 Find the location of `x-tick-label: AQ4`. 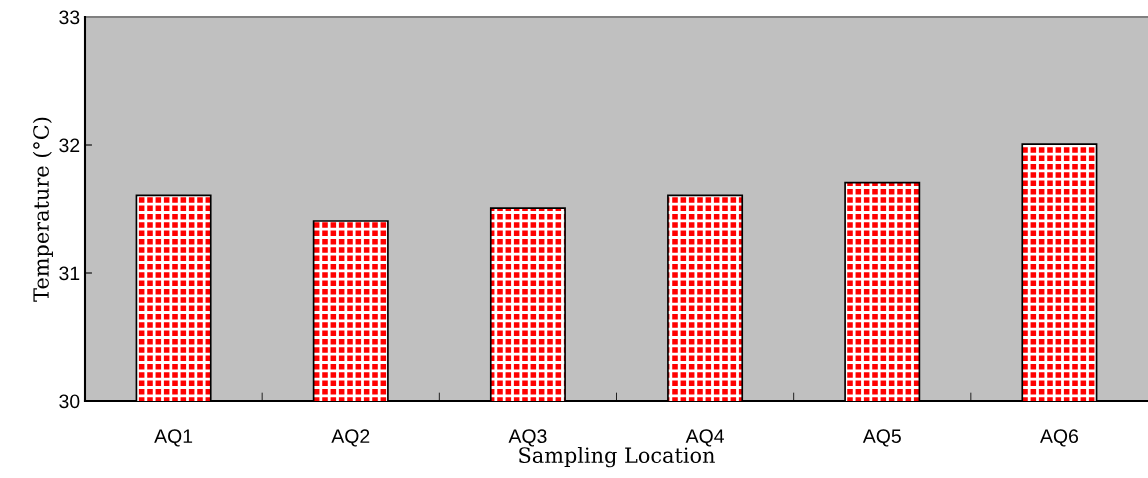

x-tick-label: AQ4 is located at coordinates (704, 438).